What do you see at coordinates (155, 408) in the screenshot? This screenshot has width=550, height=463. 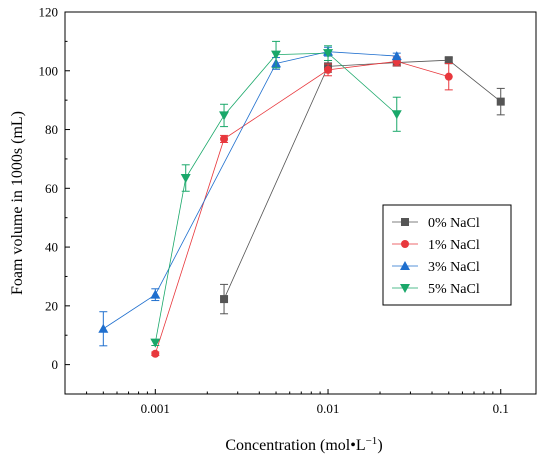 I see `x-tick-label: 0.001` at bounding box center [155, 408].